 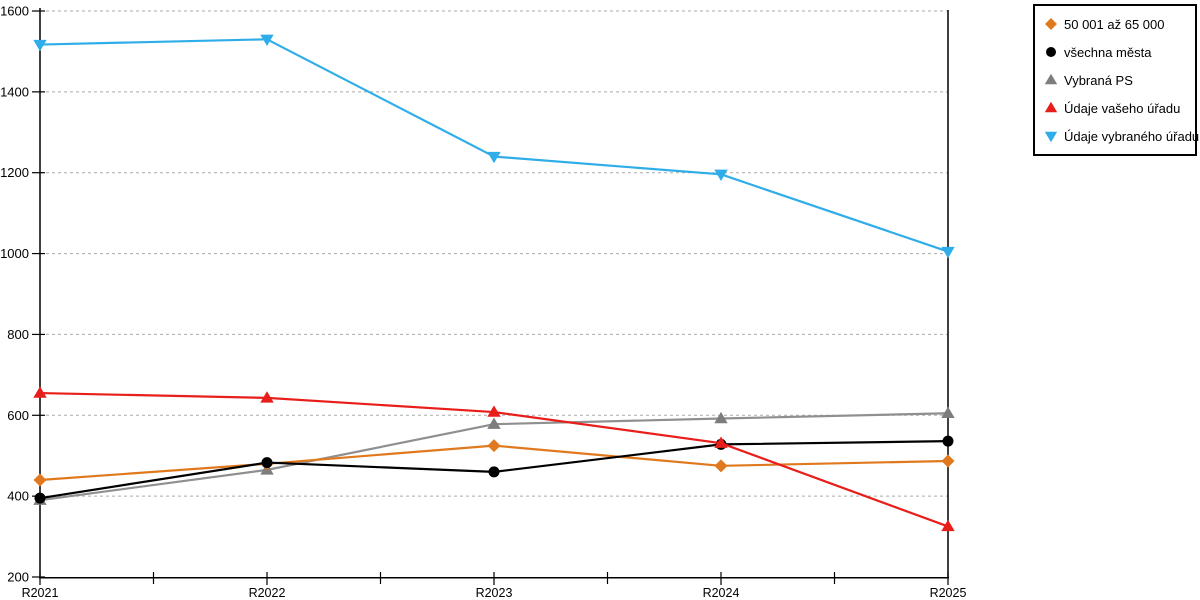 What do you see at coordinates (267, 593) in the screenshot?
I see `x-tick-label: R2022` at bounding box center [267, 593].